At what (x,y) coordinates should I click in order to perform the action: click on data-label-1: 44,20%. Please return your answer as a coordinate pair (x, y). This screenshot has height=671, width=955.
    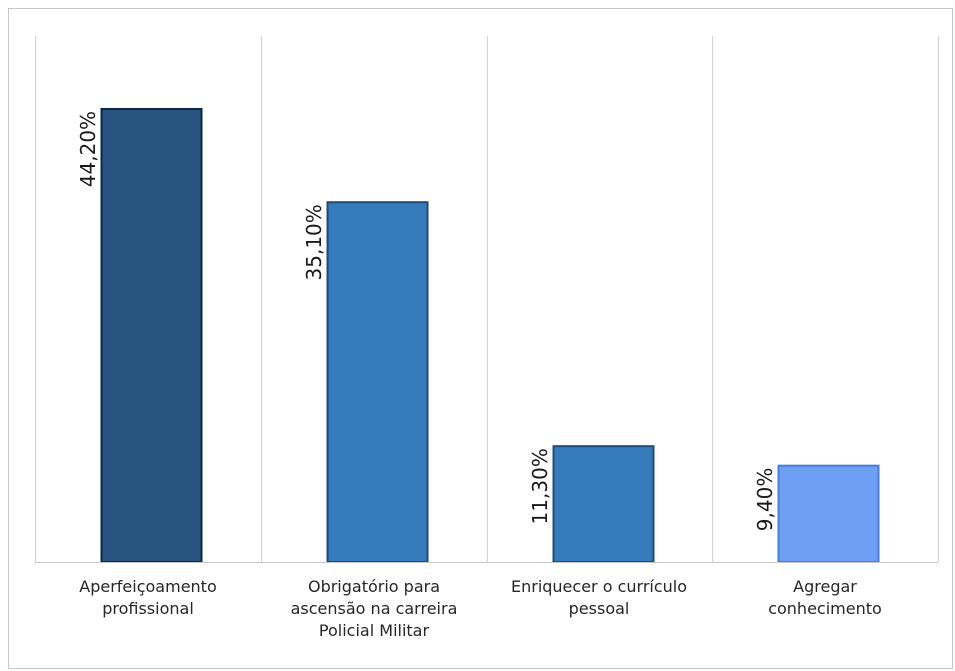
    Looking at the image, I should click on (88, 149).